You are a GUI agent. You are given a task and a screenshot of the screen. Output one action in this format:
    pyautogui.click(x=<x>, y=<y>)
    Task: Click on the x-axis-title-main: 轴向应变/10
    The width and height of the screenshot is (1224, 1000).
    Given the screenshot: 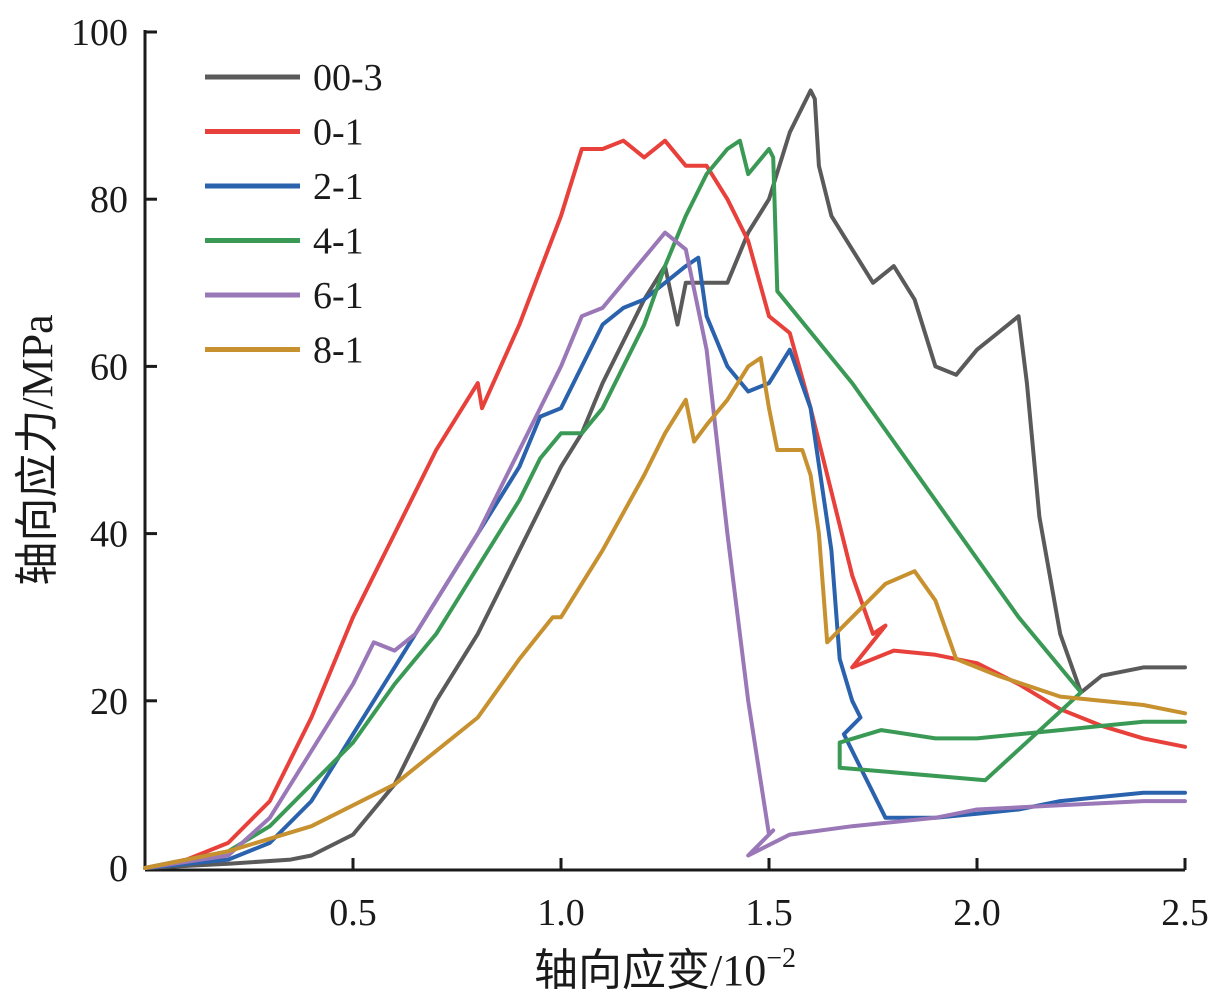 What is the action you would take?
    pyautogui.click(x=650, y=970)
    